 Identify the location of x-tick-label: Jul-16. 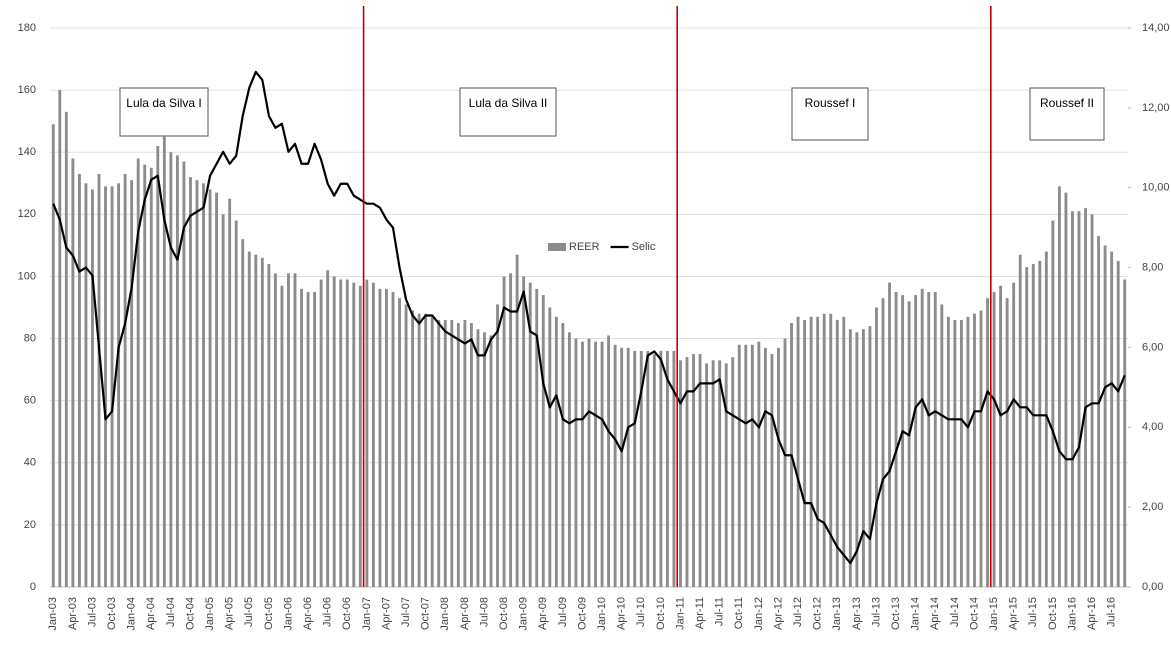
(1112, 612).